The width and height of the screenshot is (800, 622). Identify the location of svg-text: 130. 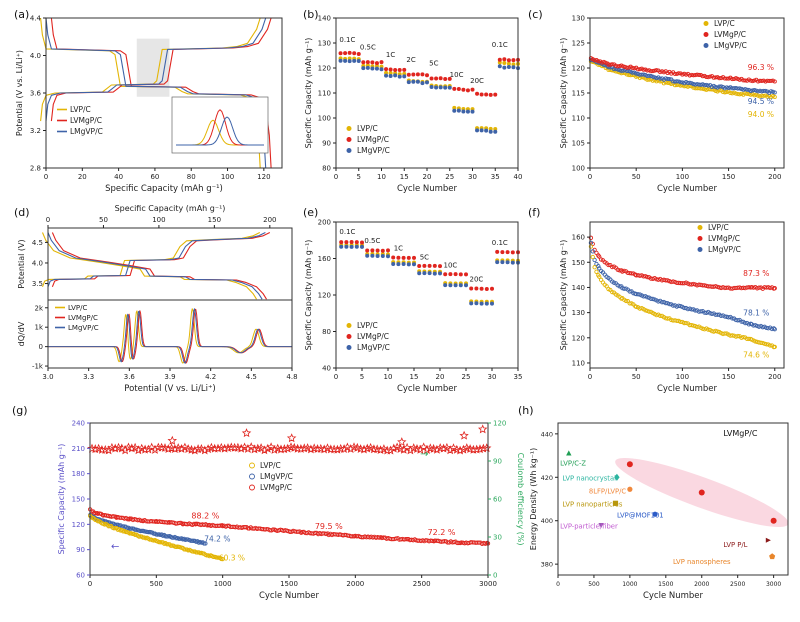
(578, 313).